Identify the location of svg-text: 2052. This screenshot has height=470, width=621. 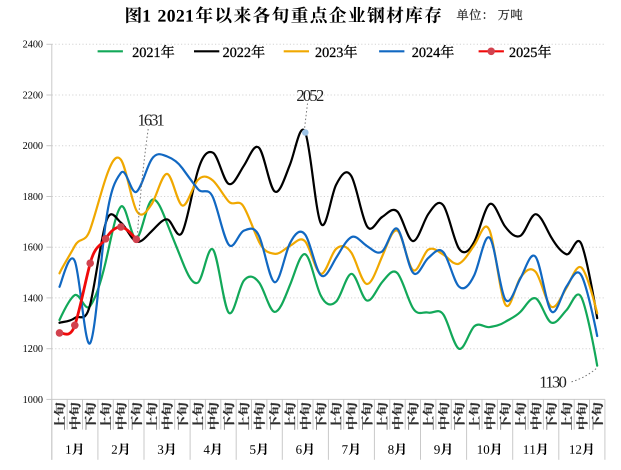
(310, 95).